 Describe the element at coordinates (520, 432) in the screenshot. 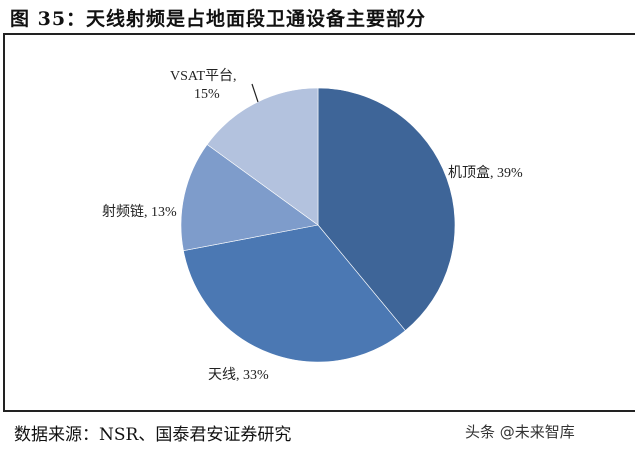

I see `watermark: 头条 @未来智库` at that location.